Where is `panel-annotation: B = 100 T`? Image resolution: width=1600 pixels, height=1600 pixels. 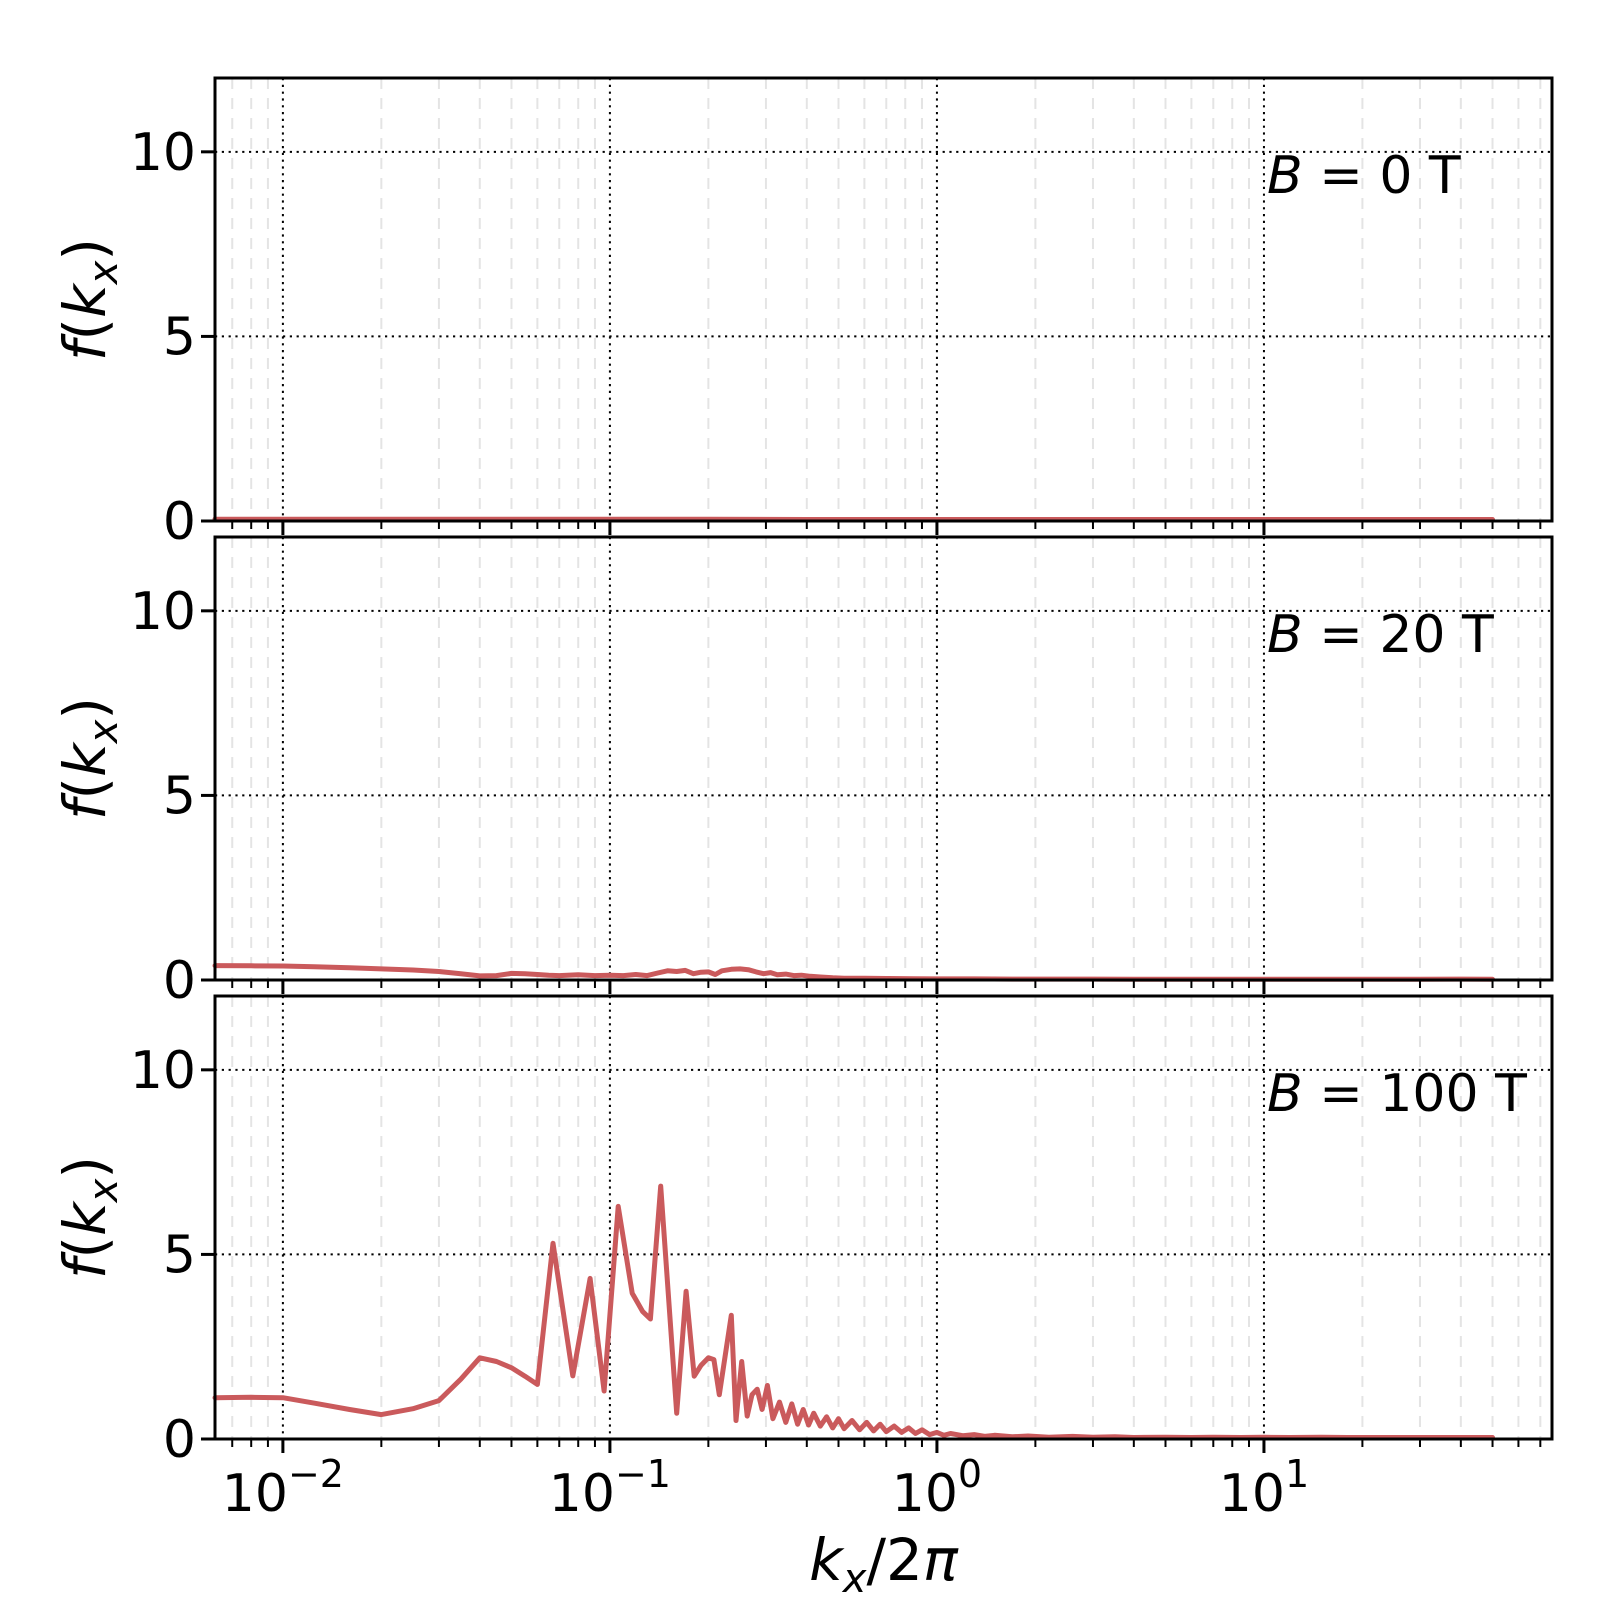 panel-annotation: B = 100 T is located at coordinates (1397, 1094).